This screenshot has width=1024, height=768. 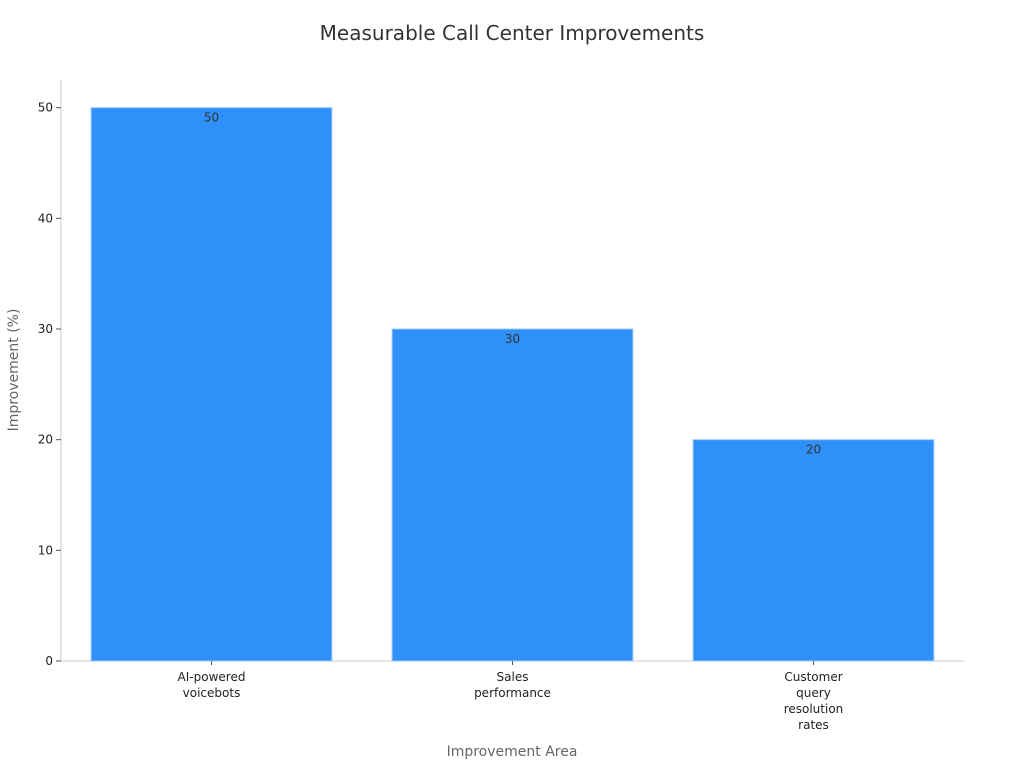 I want to click on data-label: 20, so click(x=813, y=450).